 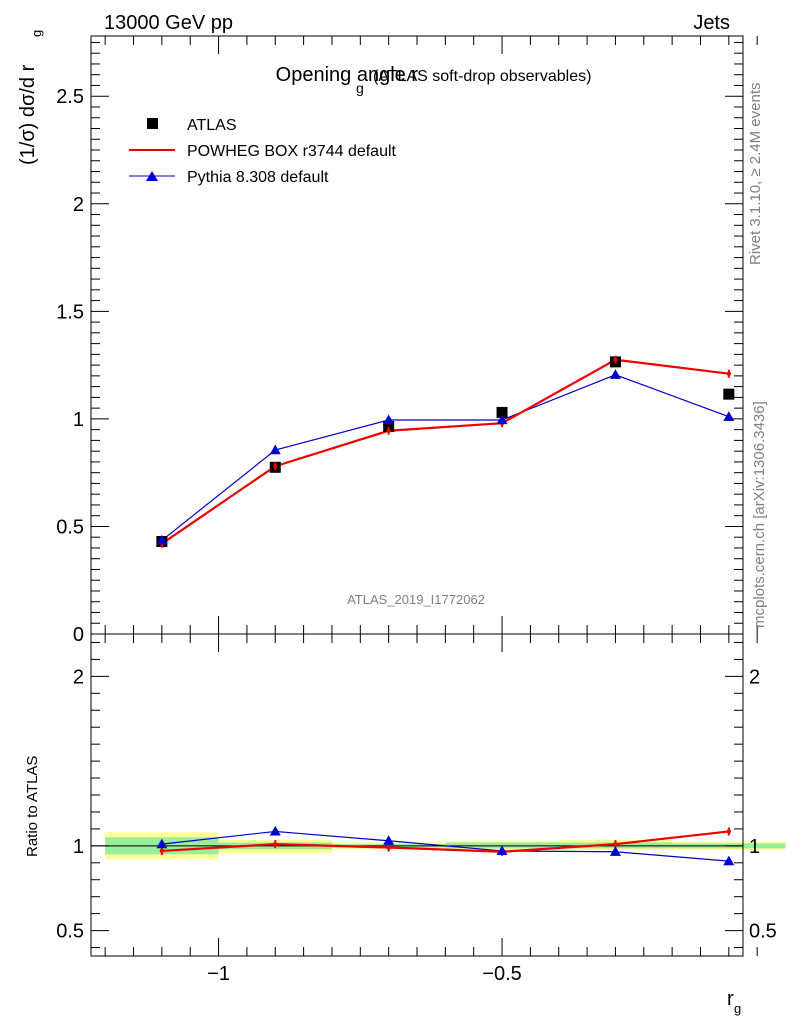 I want to click on legend-pythia-marker, so click(x=152, y=176).